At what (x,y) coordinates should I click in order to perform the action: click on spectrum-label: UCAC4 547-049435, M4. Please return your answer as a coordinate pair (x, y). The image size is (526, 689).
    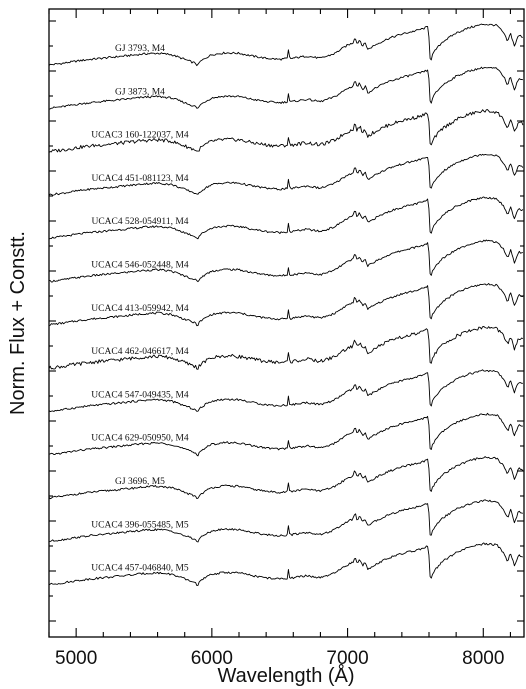
    Looking at the image, I should click on (140, 395).